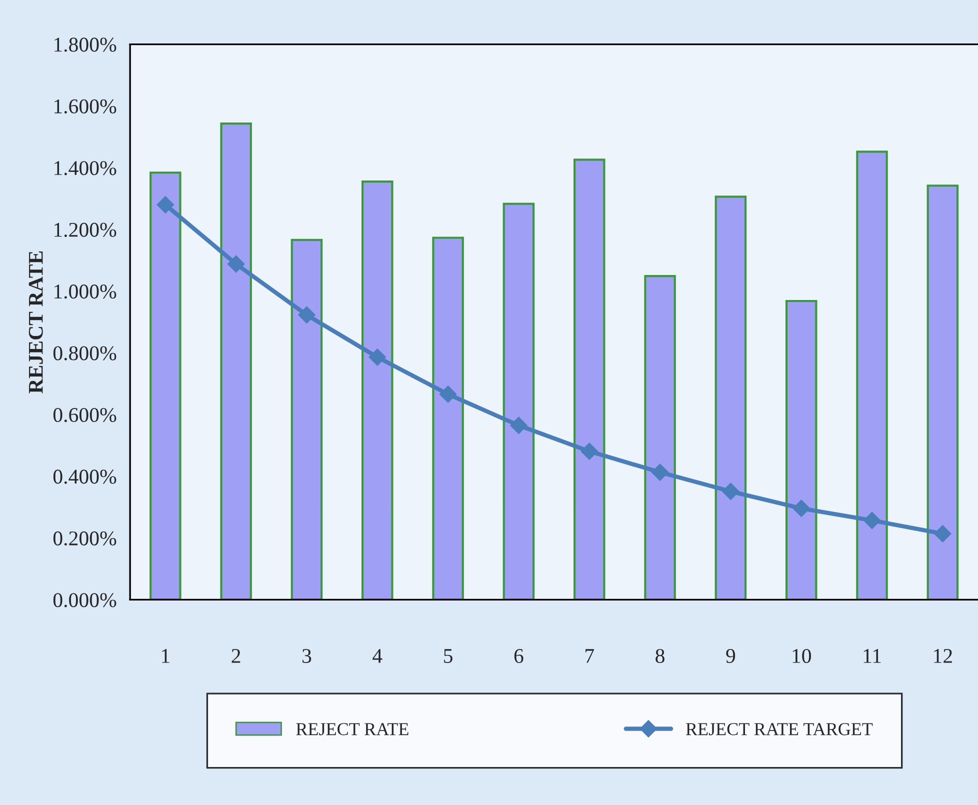  I want to click on x-tick-label: 2, so click(236, 655).